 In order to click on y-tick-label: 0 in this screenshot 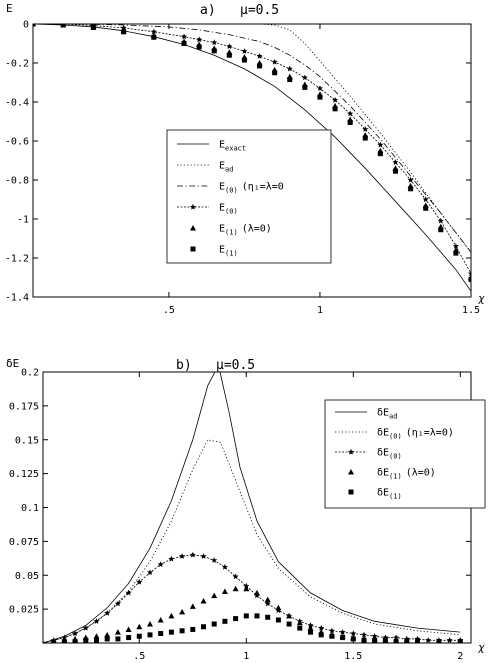, I will do `click(26, 25)`.